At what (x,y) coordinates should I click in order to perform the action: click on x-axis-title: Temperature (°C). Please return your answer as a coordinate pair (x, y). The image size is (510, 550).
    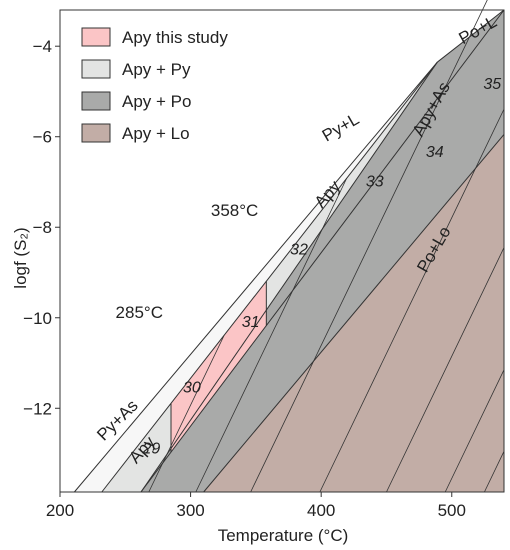
    Looking at the image, I should click on (283, 535).